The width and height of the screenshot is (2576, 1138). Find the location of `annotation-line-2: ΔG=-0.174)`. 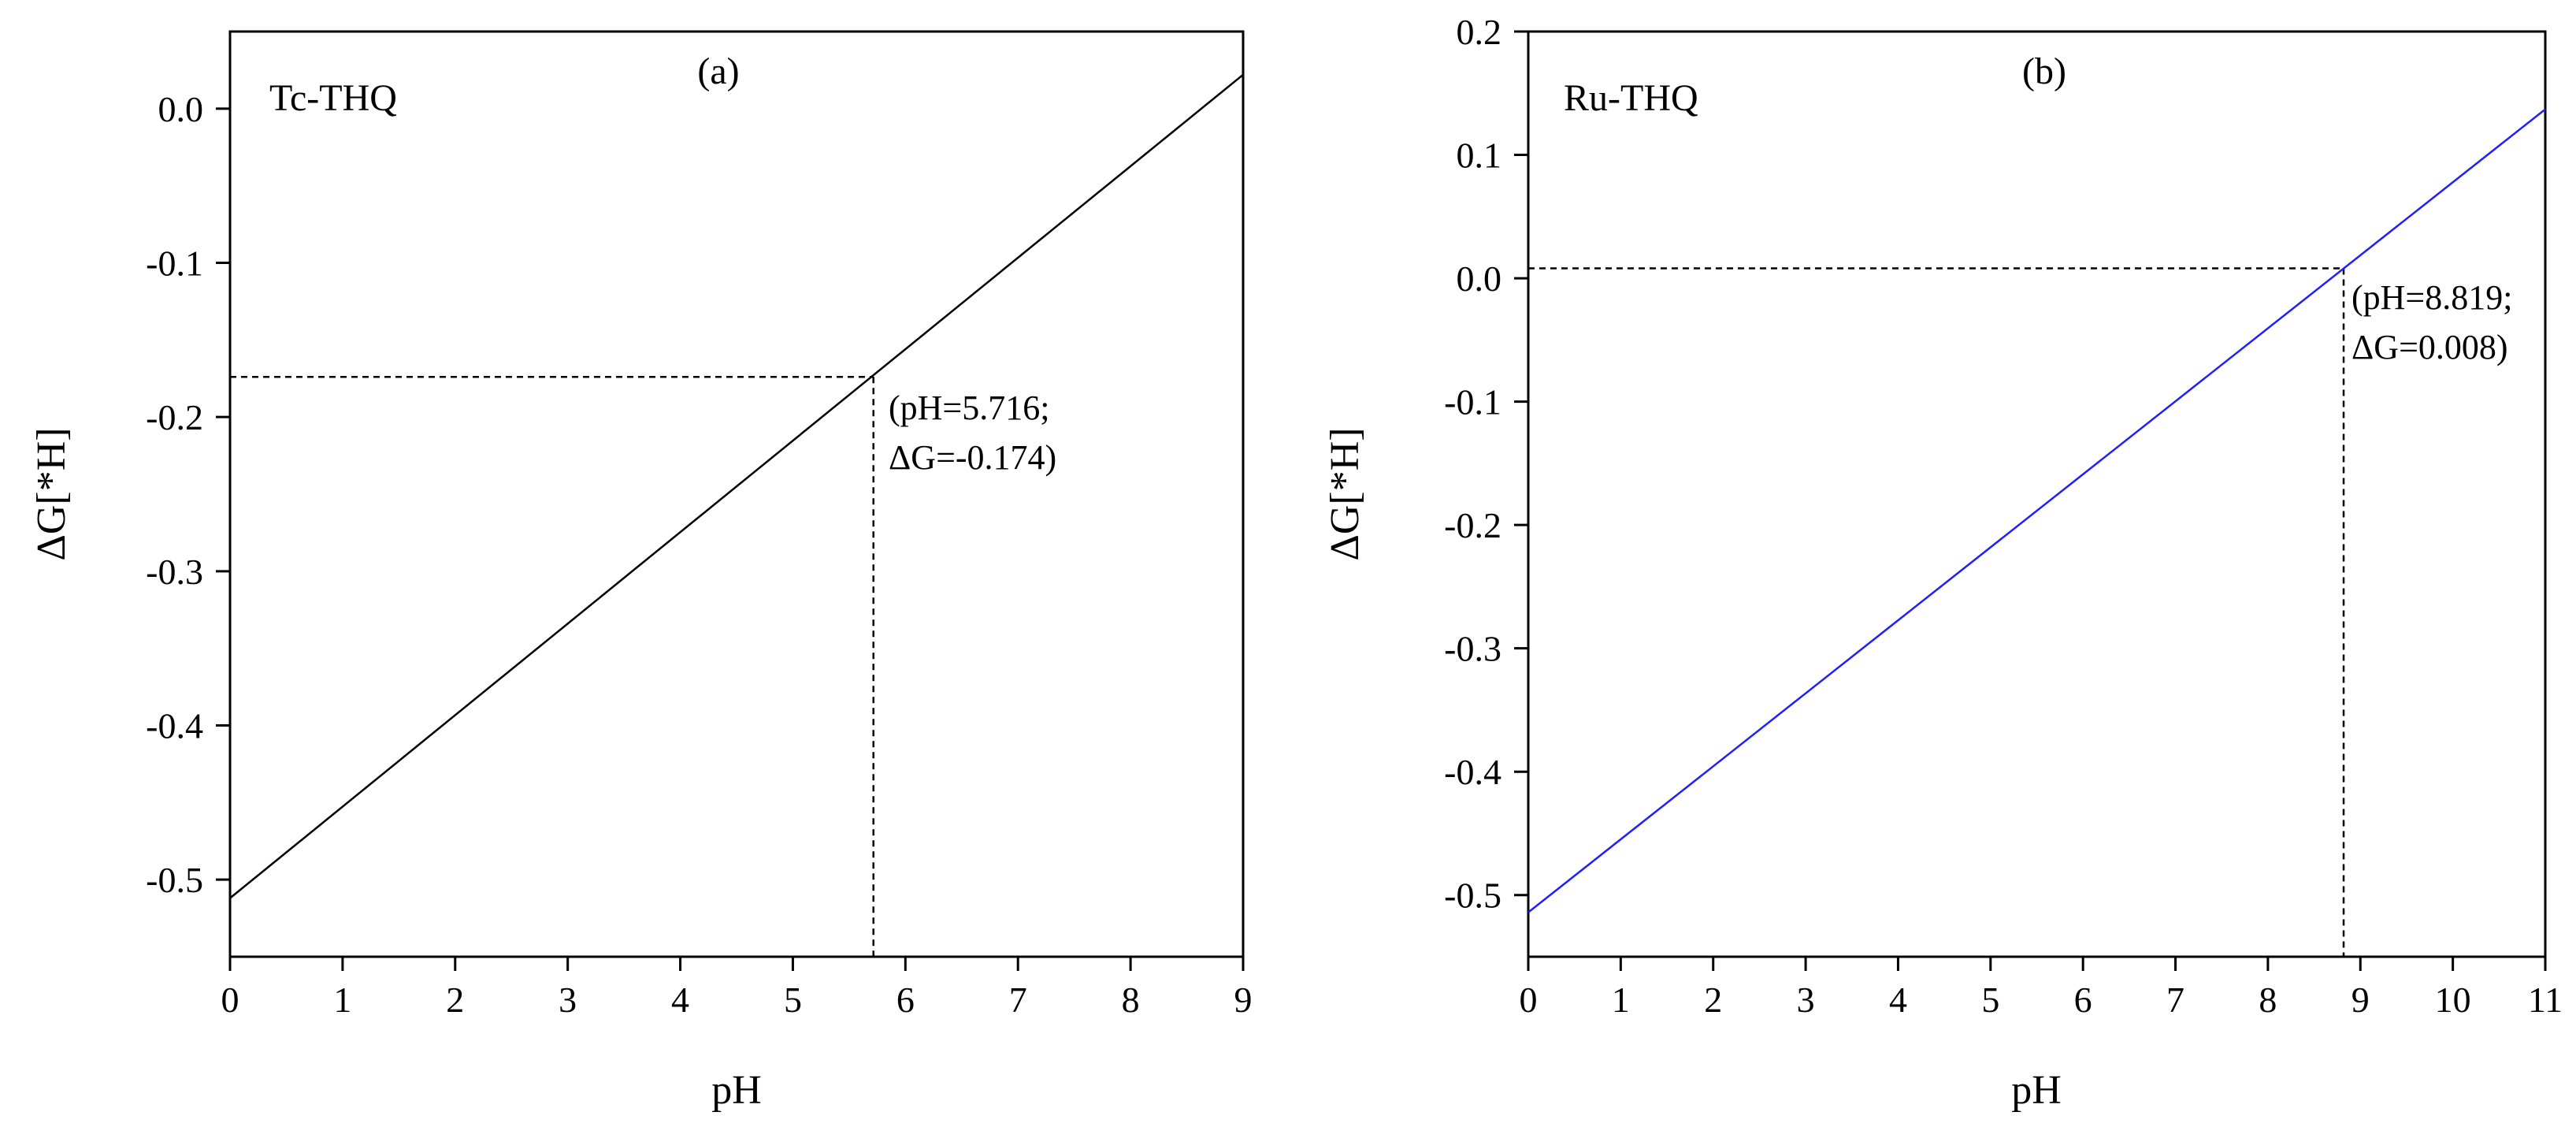

annotation-line-2: ΔG=-0.174) is located at coordinates (972, 457).